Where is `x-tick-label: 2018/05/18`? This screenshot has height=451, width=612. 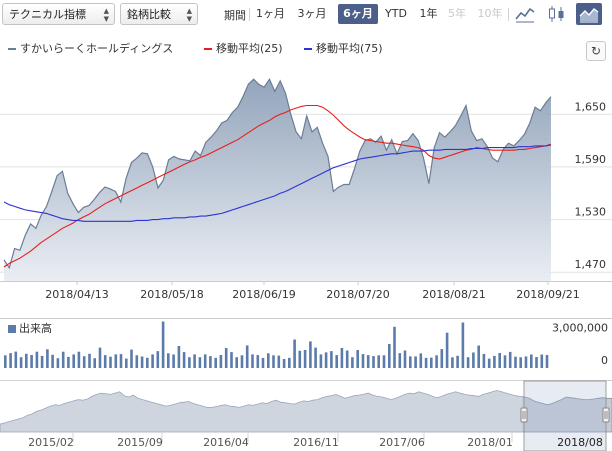 x-tick-label: 2018/05/18 is located at coordinates (171, 294).